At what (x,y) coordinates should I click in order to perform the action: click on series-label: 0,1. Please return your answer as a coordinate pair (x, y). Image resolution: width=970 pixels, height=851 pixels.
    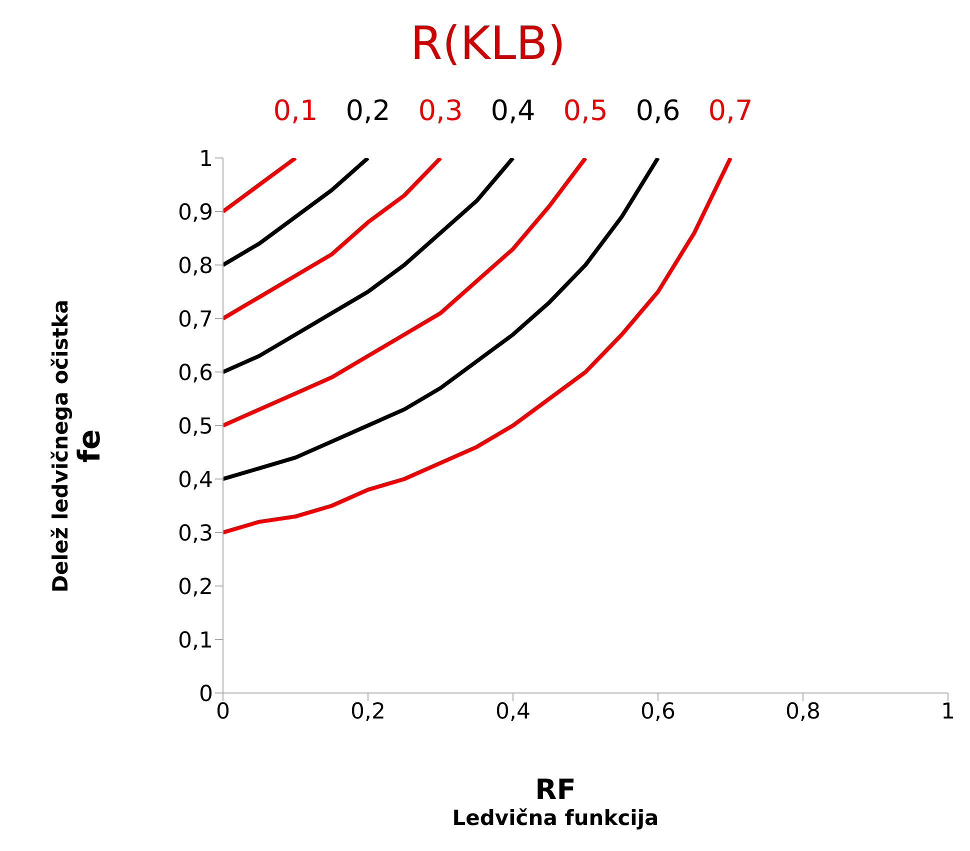
    Looking at the image, I should click on (295, 110).